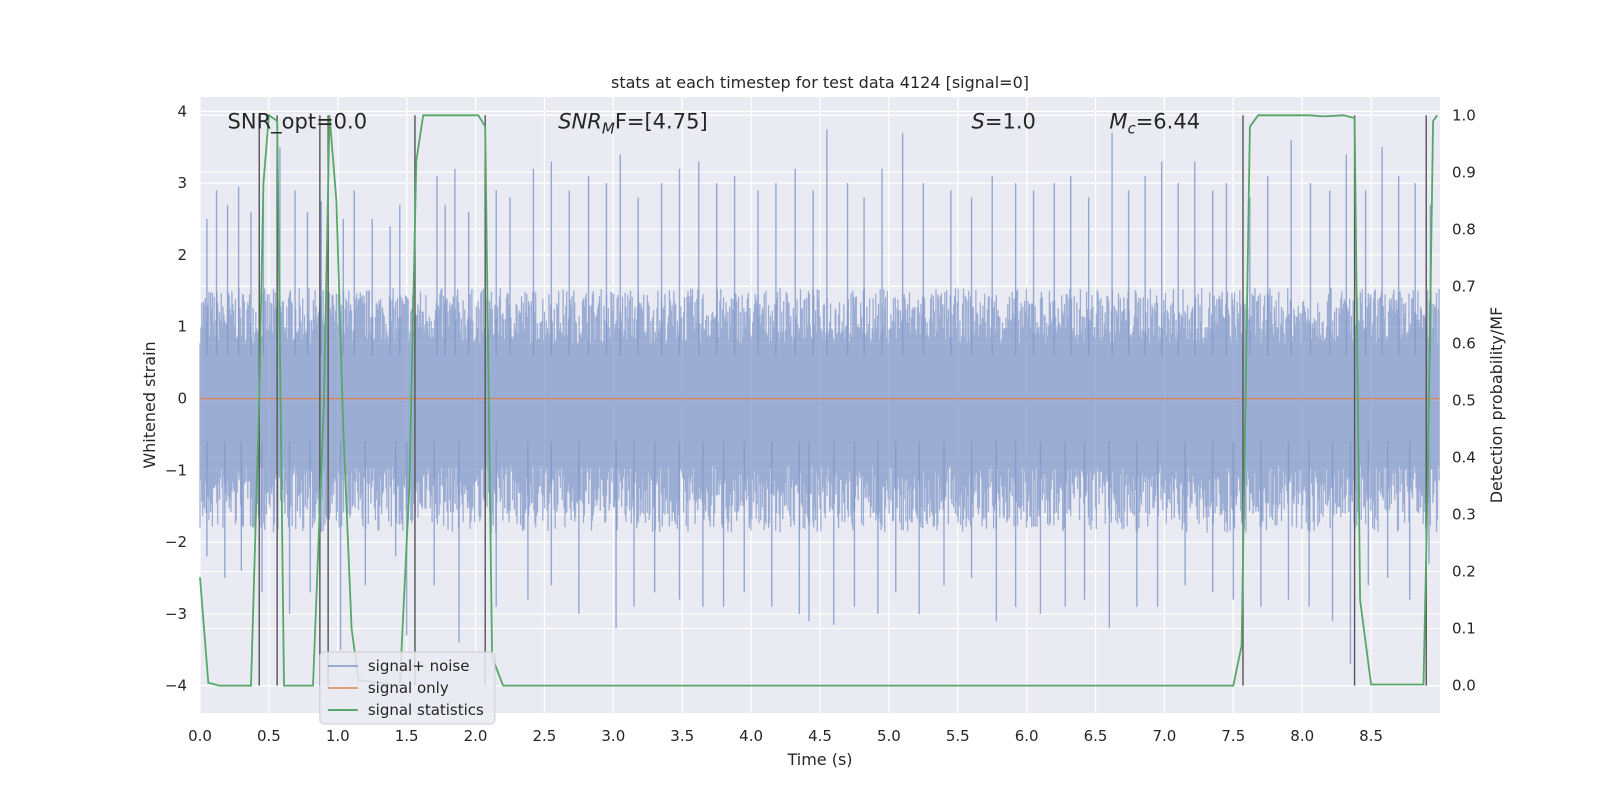 Image resolution: width=1600 pixels, height=804 pixels. Describe the element at coordinates (1464, 629) in the screenshot. I see `y-right-tick-label: 0.1` at that location.